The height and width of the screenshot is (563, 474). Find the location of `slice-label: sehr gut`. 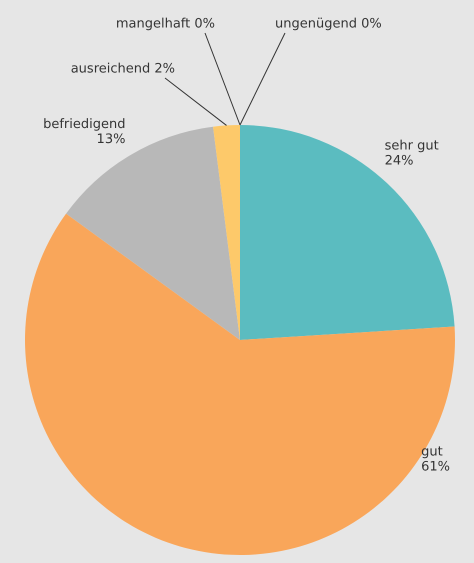

slice-label: sehr gut is located at coordinates (411, 146).